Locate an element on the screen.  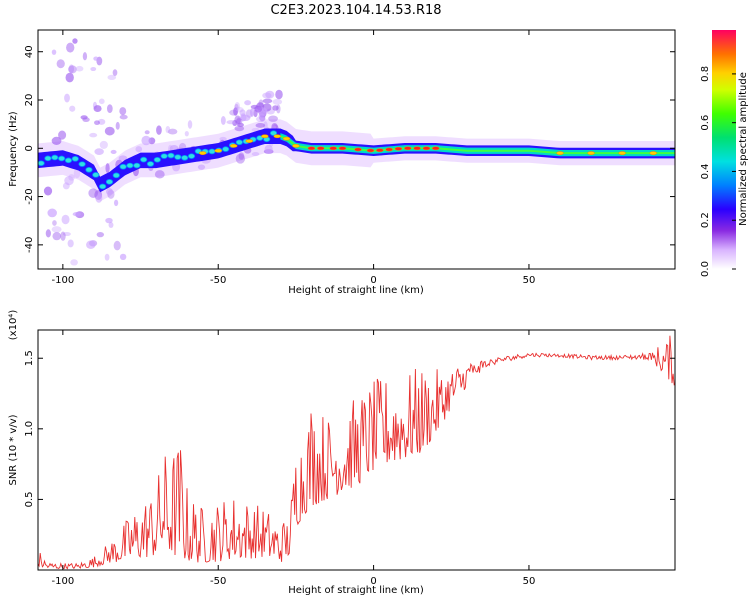
colorbar-label: Normalized spectral amplitude is located at coordinates (743, 149).